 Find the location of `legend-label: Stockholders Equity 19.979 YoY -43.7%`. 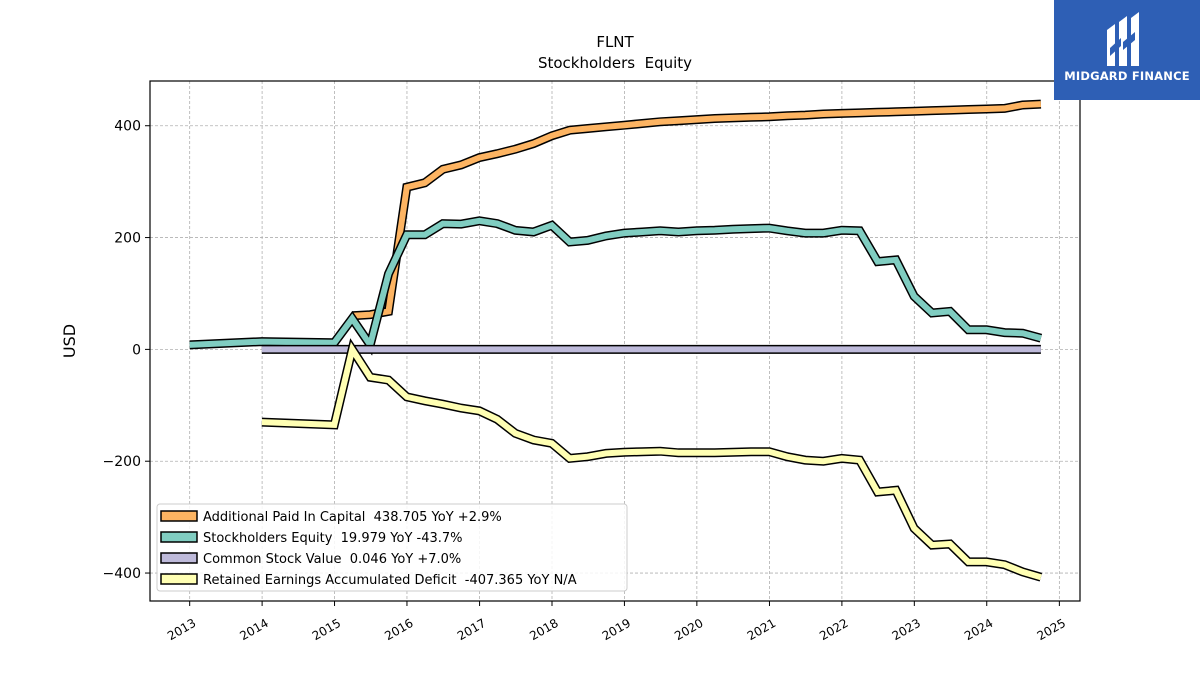

legend-label: Stockholders Equity 19.979 YoY -43.7% is located at coordinates (333, 538).